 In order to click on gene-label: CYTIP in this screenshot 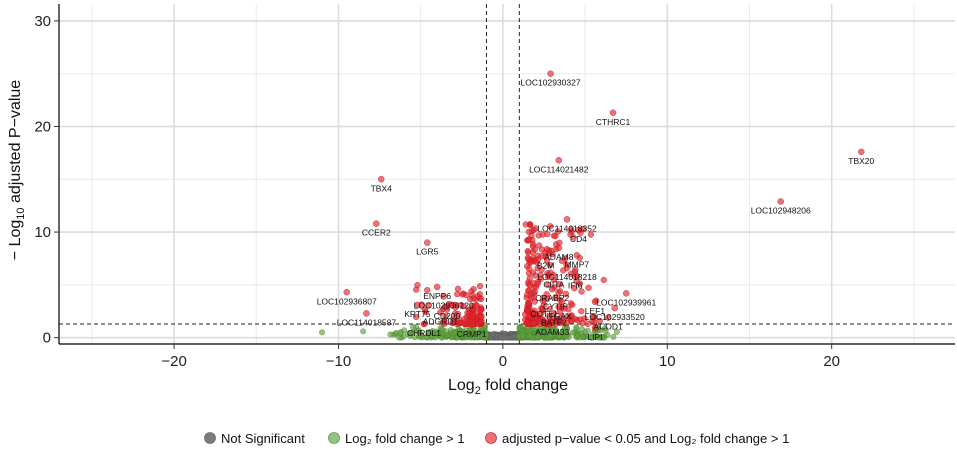, I will do `click(555, 307)`.